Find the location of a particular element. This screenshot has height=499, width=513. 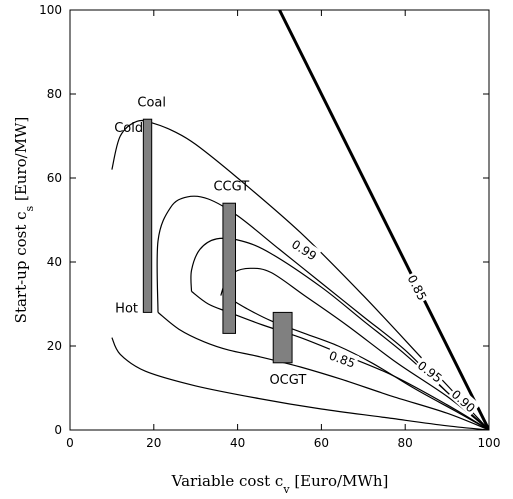

line-label-3: 0.85 is located at coordinates (342, 358).